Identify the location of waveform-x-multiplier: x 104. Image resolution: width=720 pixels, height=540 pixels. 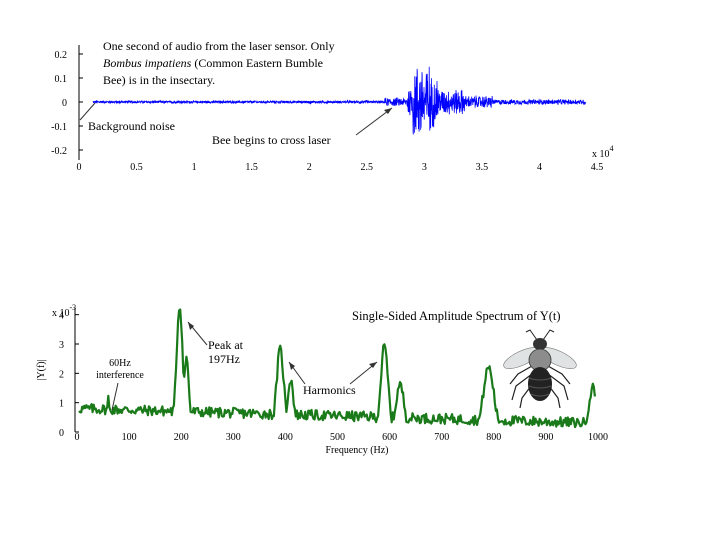
(603, 152).